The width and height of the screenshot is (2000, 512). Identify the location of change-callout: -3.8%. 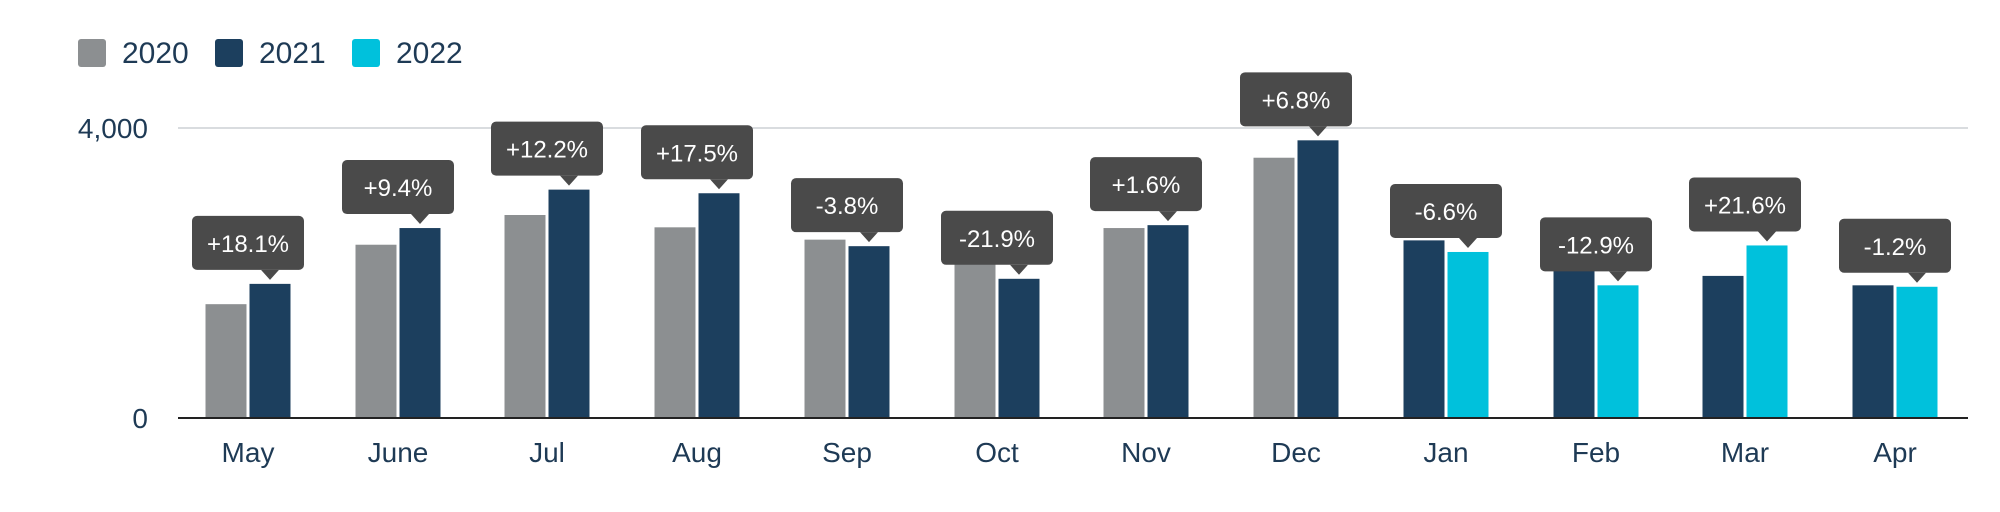
(847, 210).